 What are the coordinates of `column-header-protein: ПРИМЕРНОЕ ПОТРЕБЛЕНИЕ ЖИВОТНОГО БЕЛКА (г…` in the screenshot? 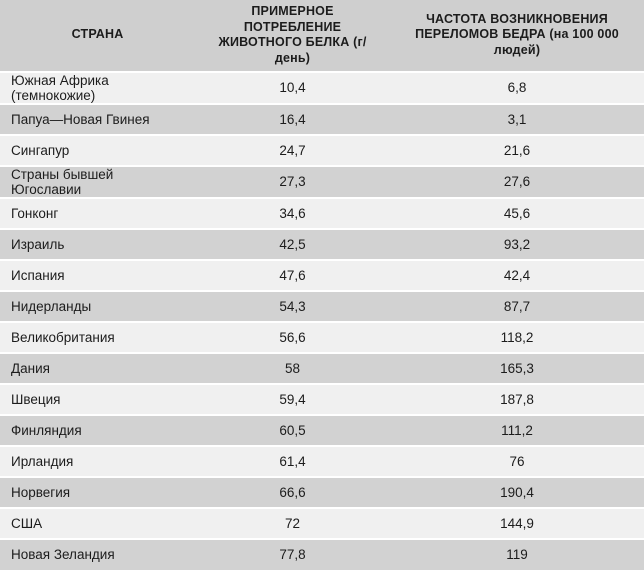 It's located at (292, 36).